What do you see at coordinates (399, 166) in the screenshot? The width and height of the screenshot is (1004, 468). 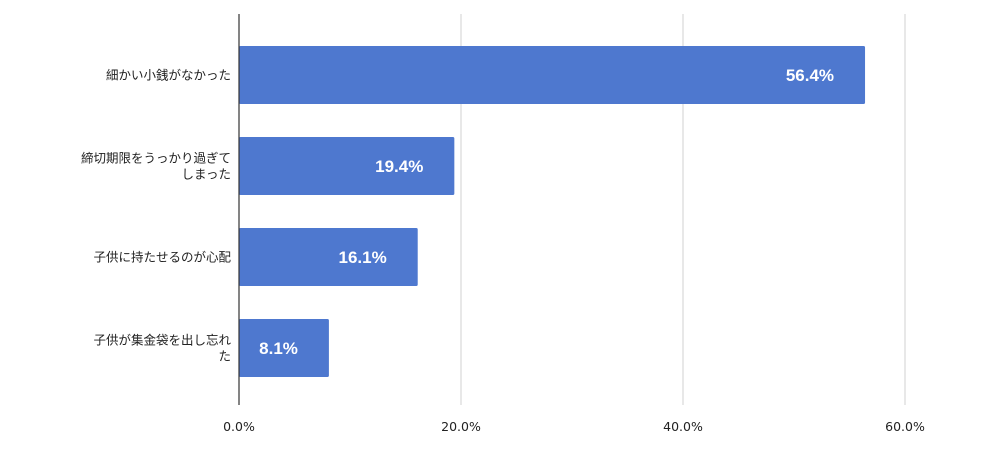 I see `data-label-1: 19.4%` at bounding box center [399, 166].